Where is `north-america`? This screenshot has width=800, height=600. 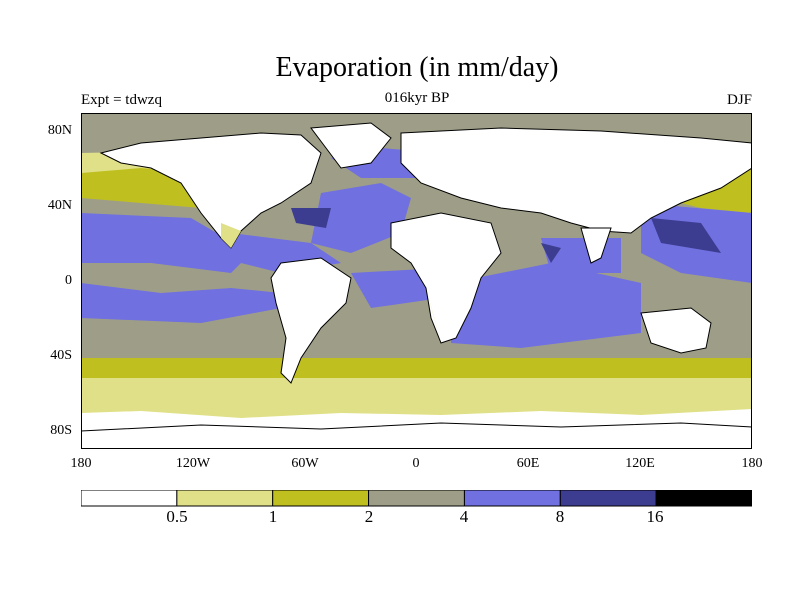 north-america is located at coordinates (210, 190).